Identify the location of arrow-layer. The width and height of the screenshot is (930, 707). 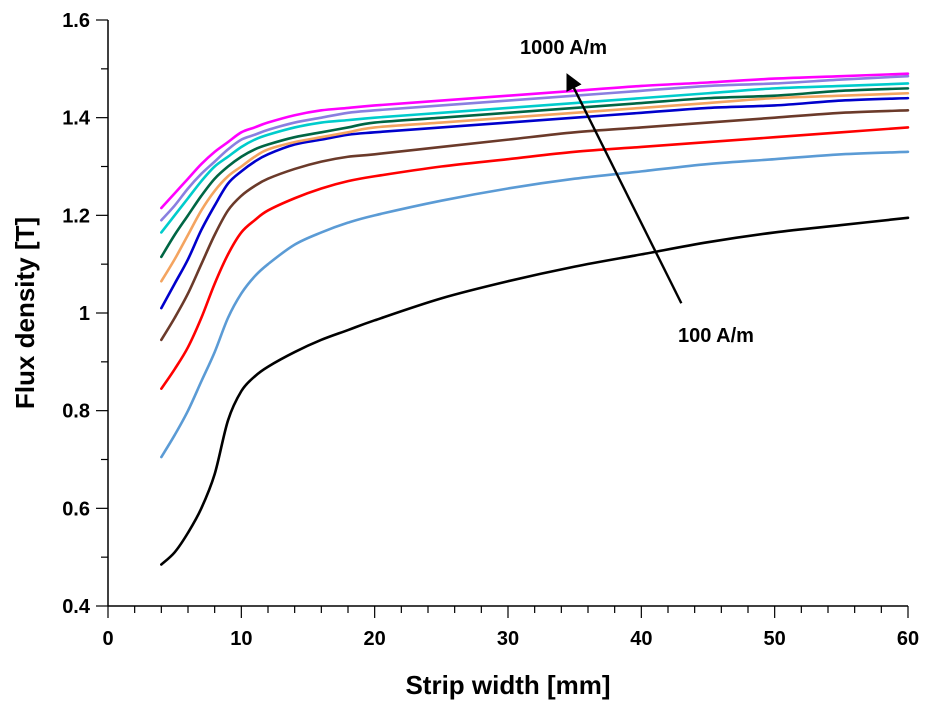
(624, 188).